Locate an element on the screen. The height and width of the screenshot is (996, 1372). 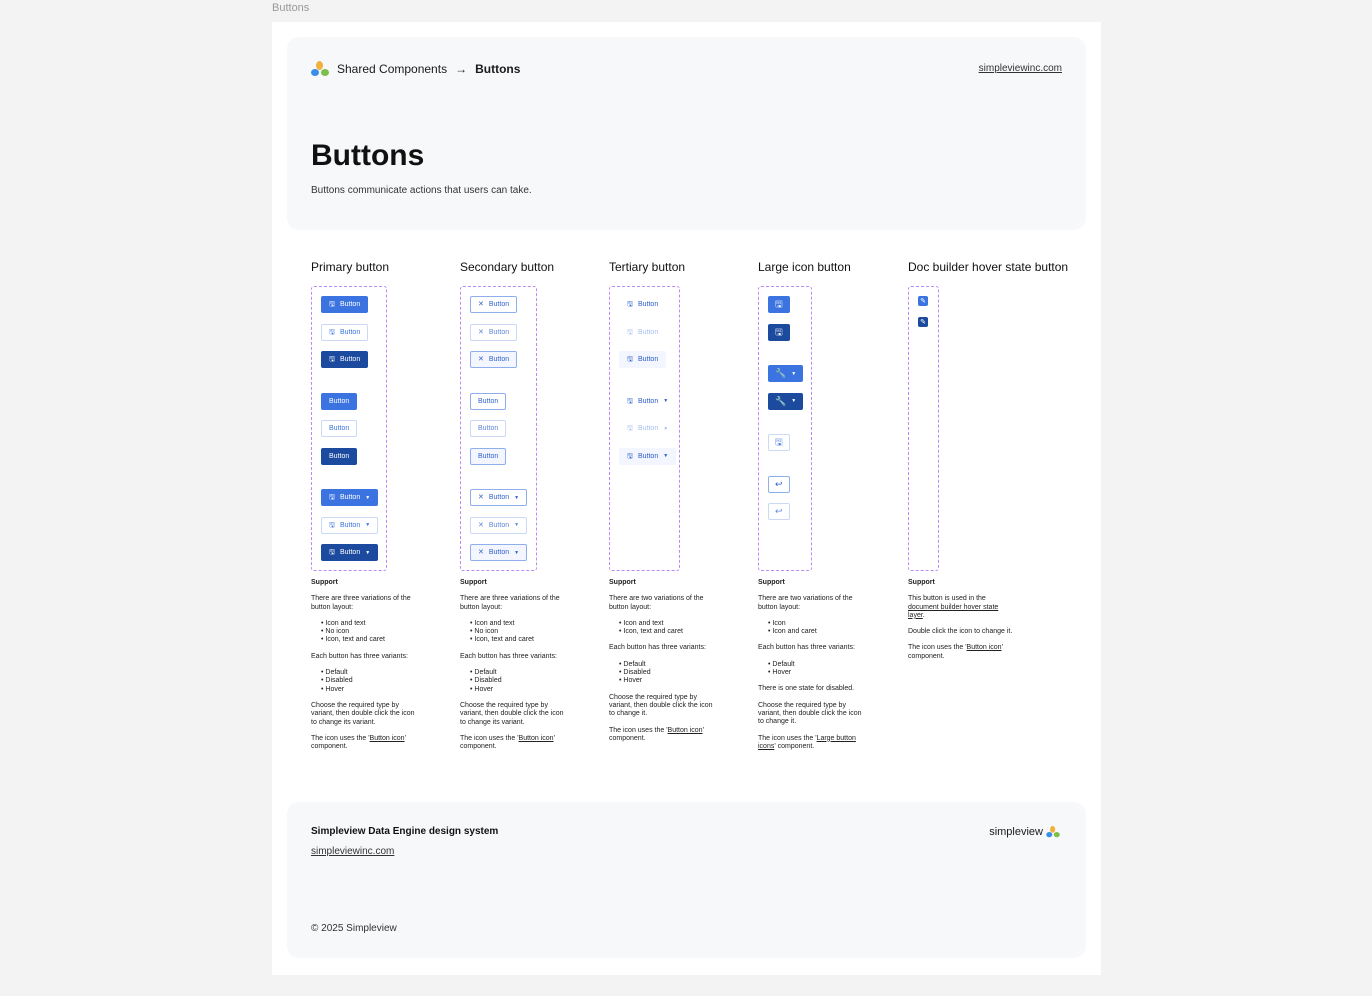
button-hover: 🔧 ▼ is located at coordinates (786, 401).